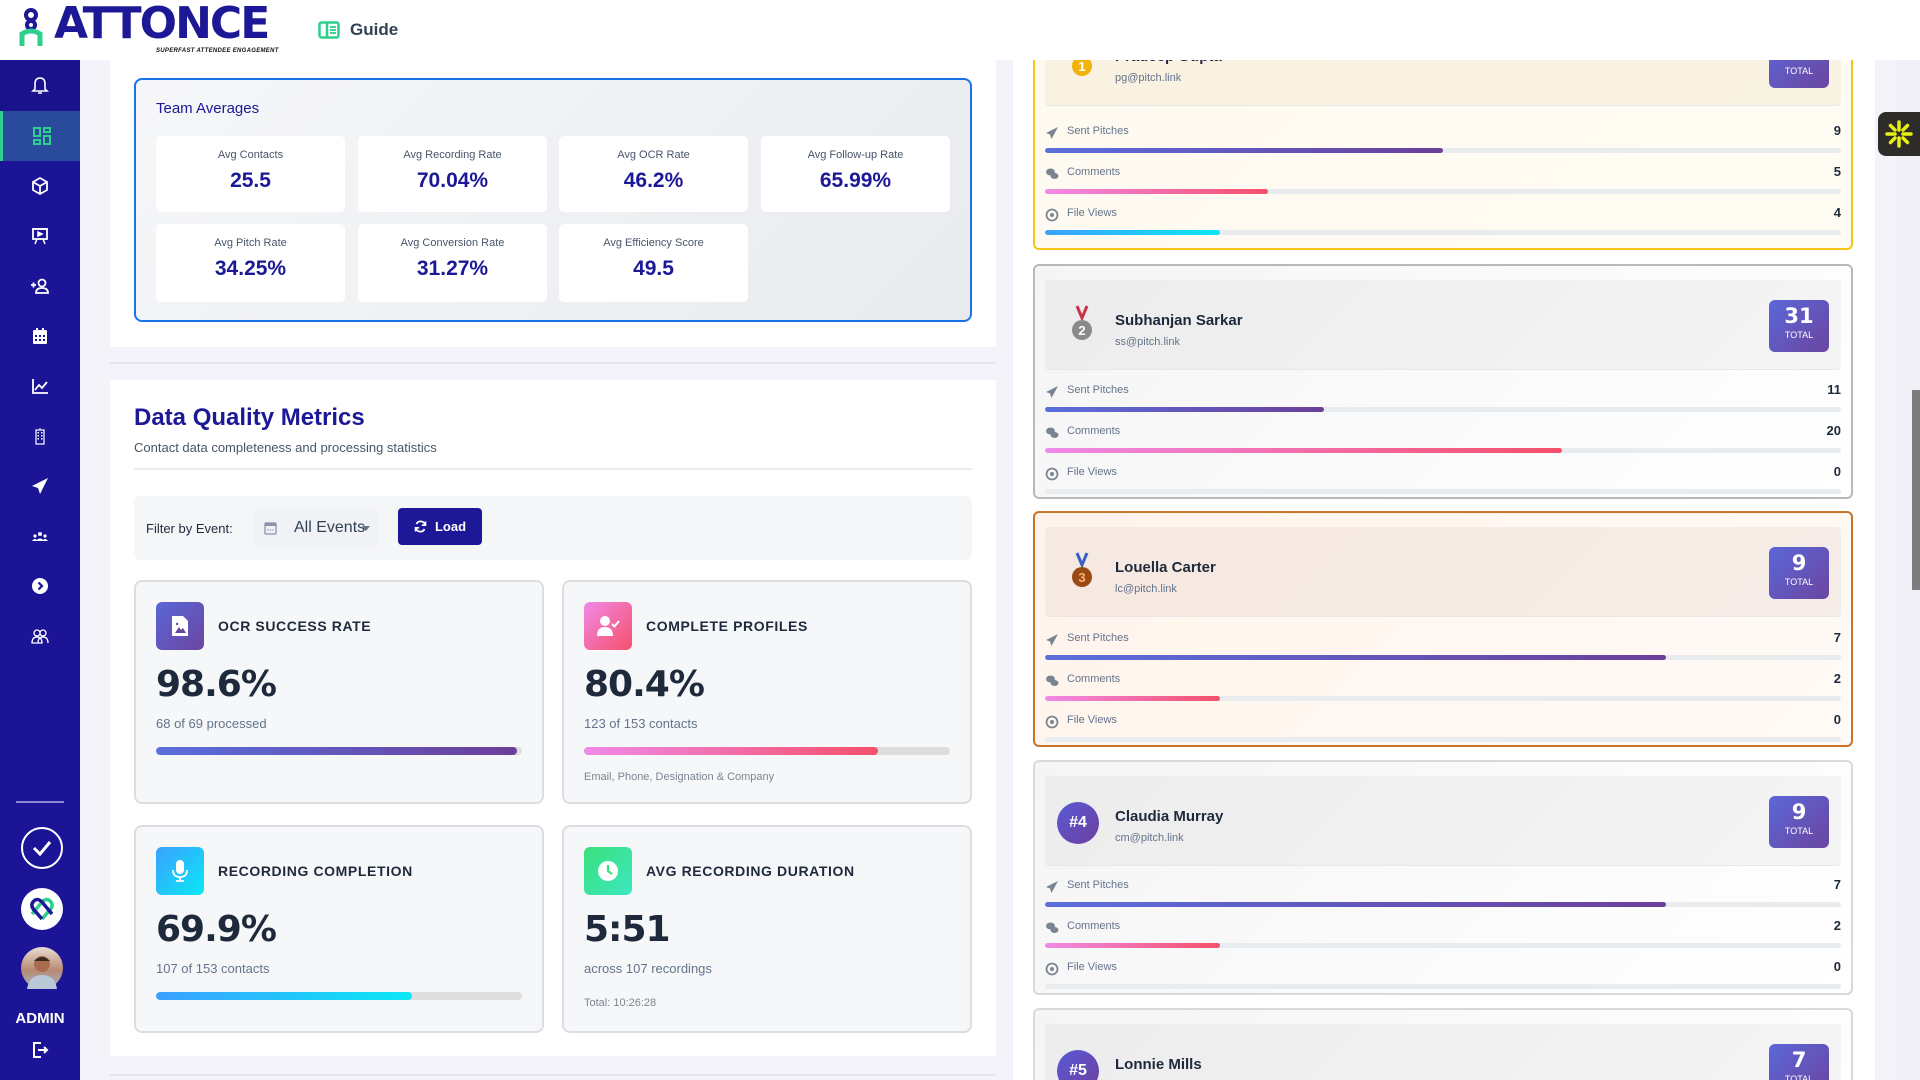 The image size is (1920, 1080). Describe the element at coordinates (162, 24) in the screenshot. I see `logo-text: ATTONCE` at that location.